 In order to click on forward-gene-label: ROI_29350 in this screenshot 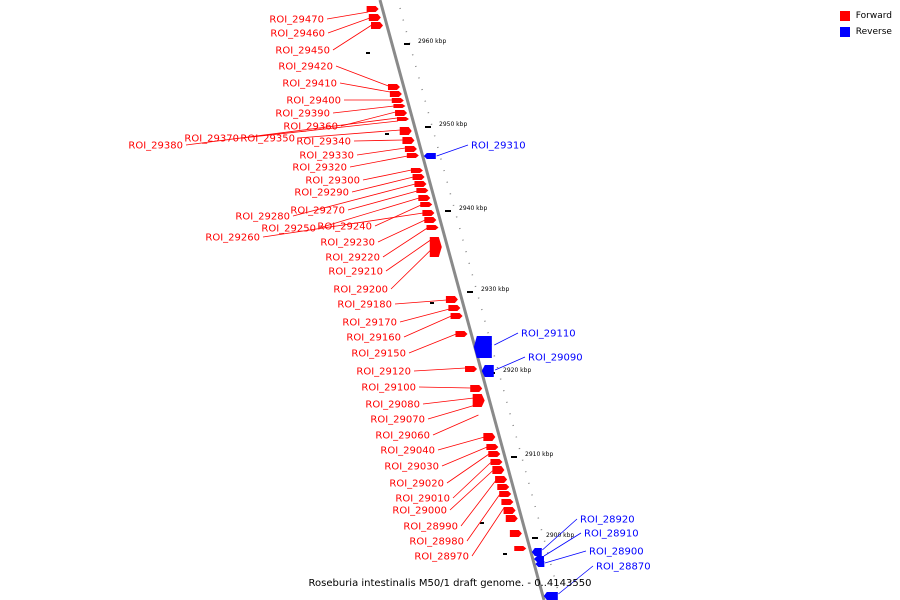, I will do `click(267, 139)`.